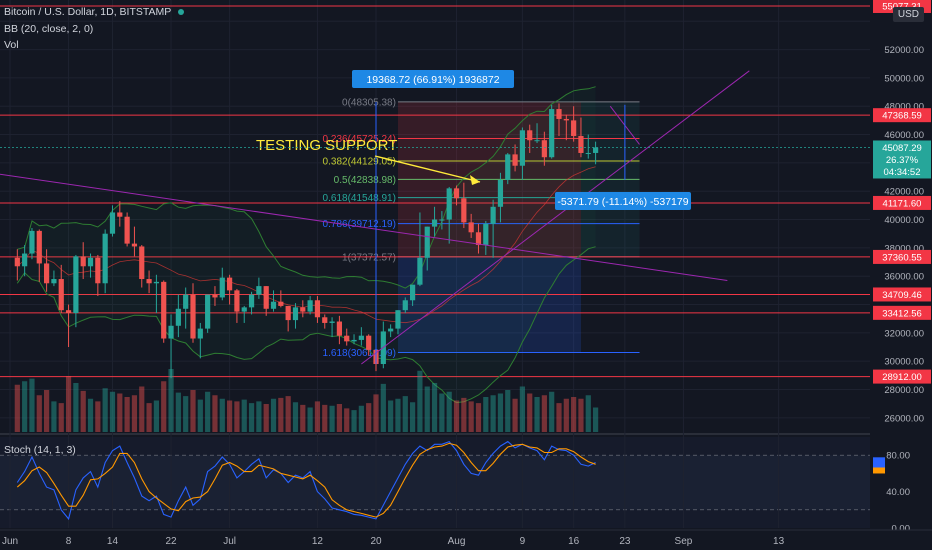 The height and width of the screenshot is (550, 932). Describe the element at coordinates (904, 418) in the screenshot. I see `price-tick-label: 26000.00` at that location.